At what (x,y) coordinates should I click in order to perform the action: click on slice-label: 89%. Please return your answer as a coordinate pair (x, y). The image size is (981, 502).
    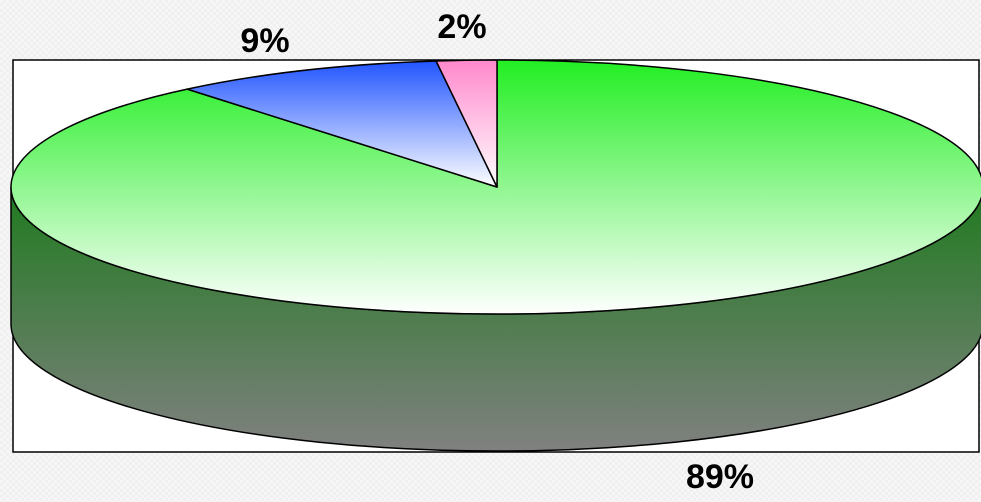
    Looking at the image, I should click on (720, 477).